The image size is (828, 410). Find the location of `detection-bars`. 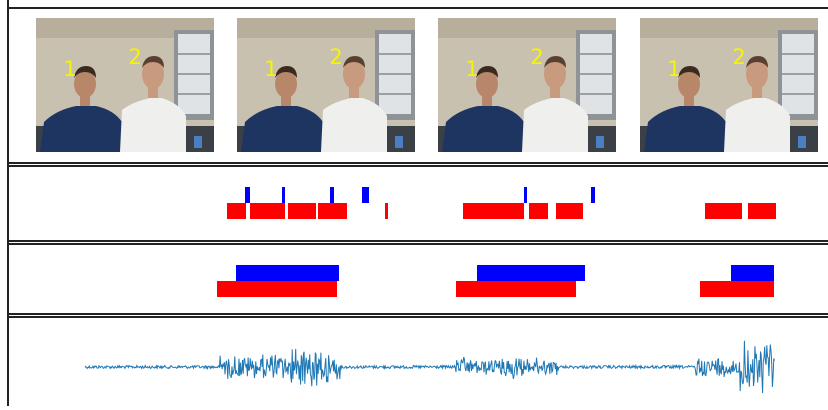

detection-bars is located at coordinates (501, 203).